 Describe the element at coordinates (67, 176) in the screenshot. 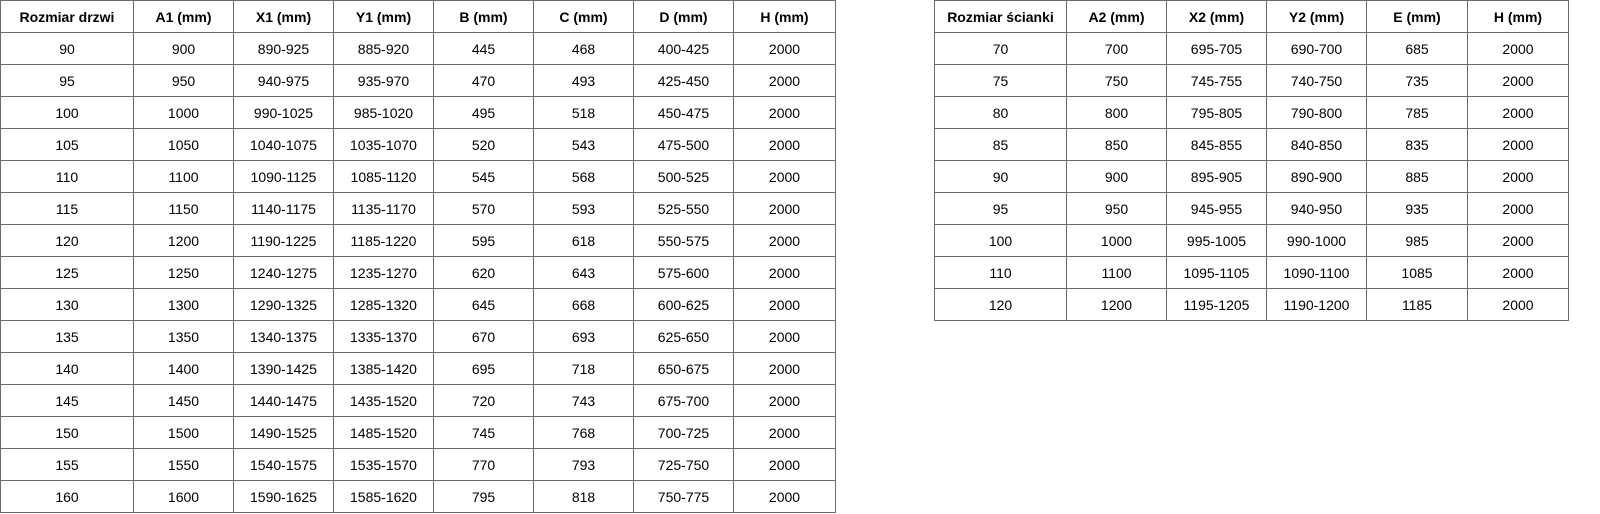

I see `table-cell: 110` at that location.